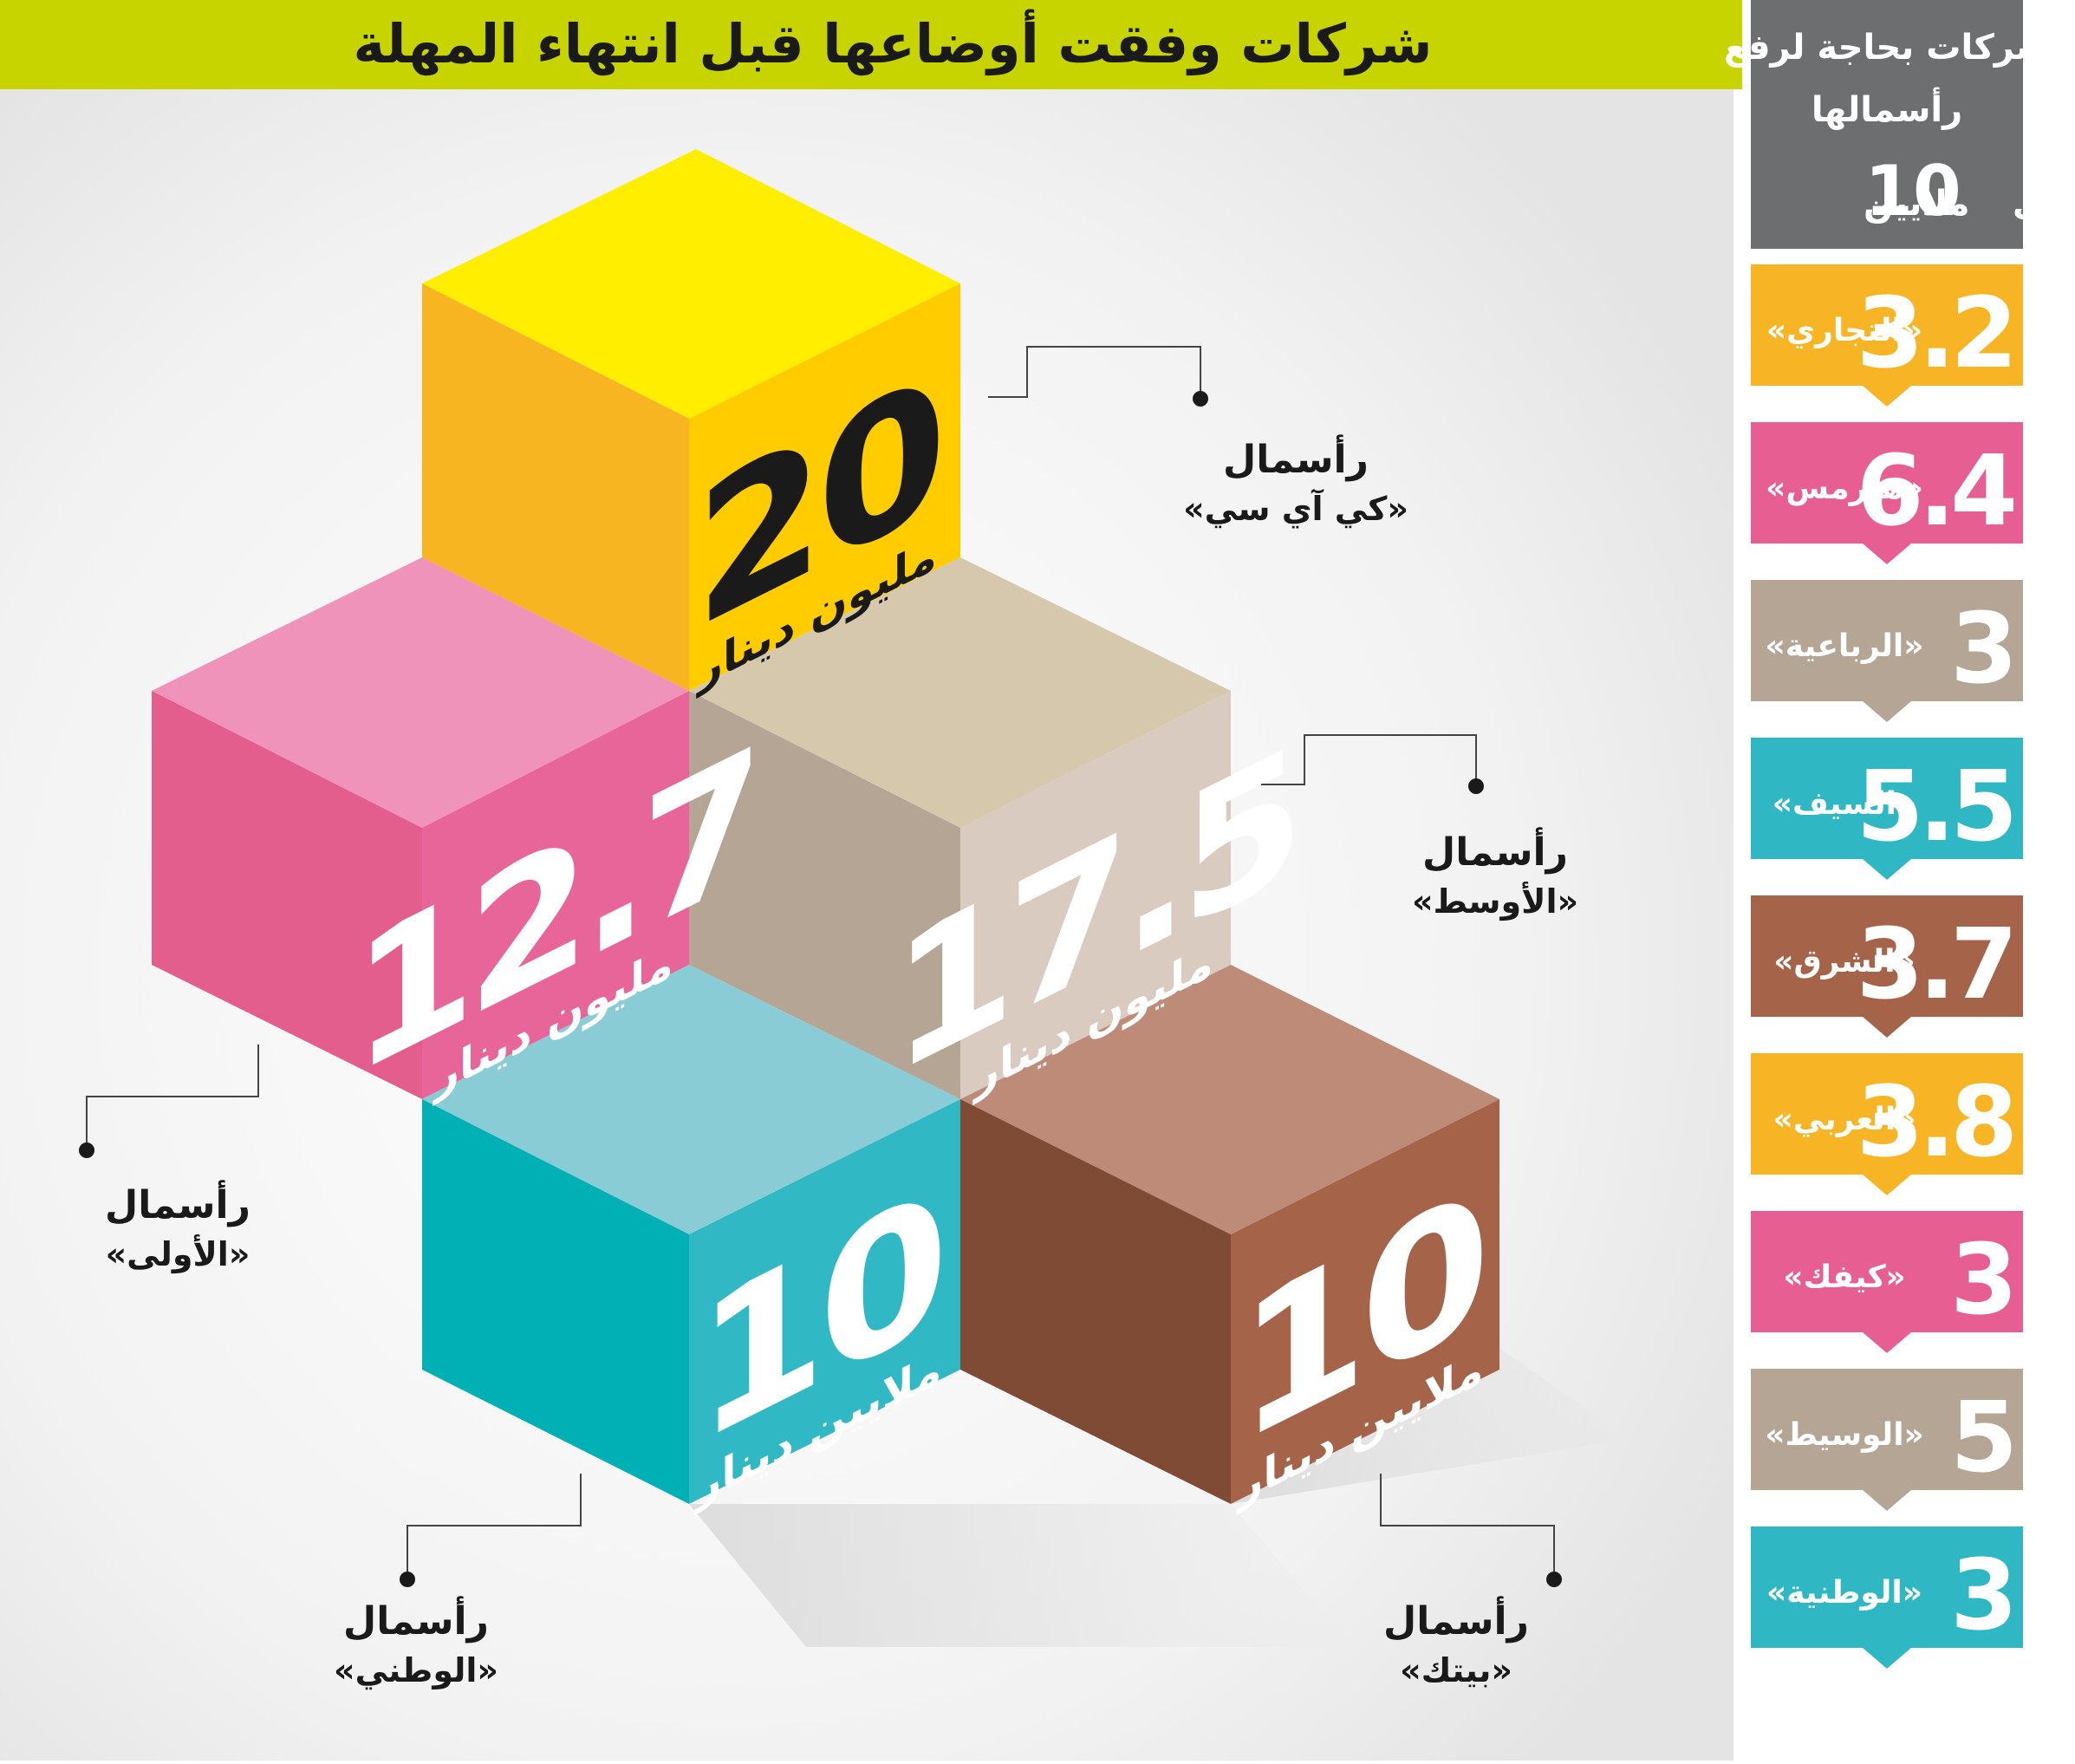 Image resolution: width=2075 pixels, height=1764 pixels. I want to click on callout-line-oula, so click(173, 1097).